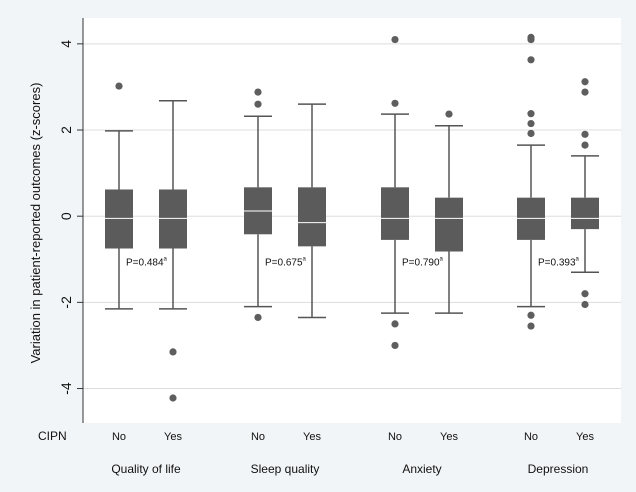 The height and width of the screenshot is (492, 636). Describe the element at coordinates (585, 193) in the screenshot. I see `box-depression-yes` at that location.